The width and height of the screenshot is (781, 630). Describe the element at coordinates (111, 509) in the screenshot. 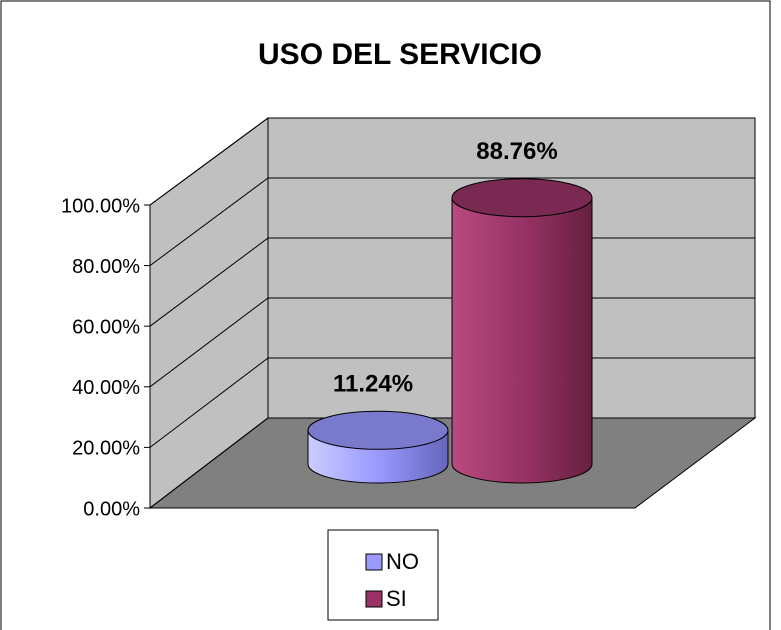

I see `y-tick-label: 0.00%` at that location.